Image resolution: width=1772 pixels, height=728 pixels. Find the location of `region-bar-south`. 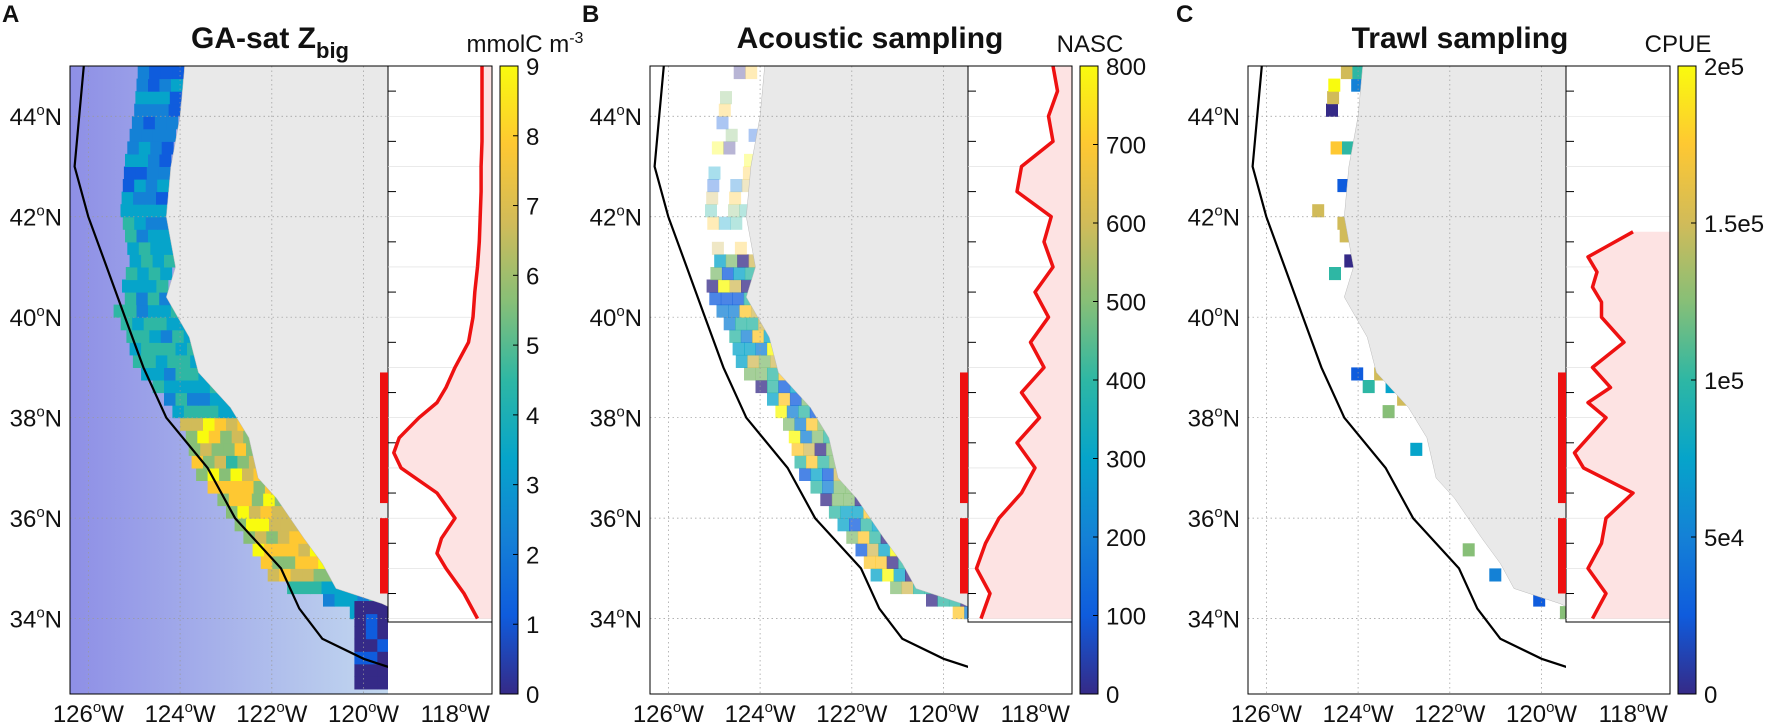

region-bar-south is located at coordinates (1562, 556).